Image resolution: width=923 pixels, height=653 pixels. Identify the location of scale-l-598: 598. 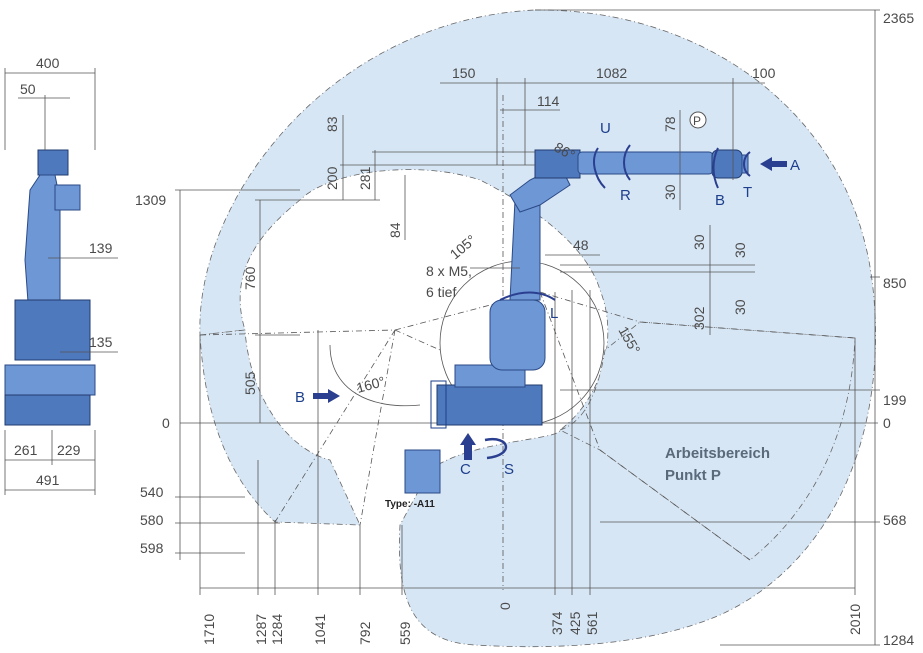
(152, 548).